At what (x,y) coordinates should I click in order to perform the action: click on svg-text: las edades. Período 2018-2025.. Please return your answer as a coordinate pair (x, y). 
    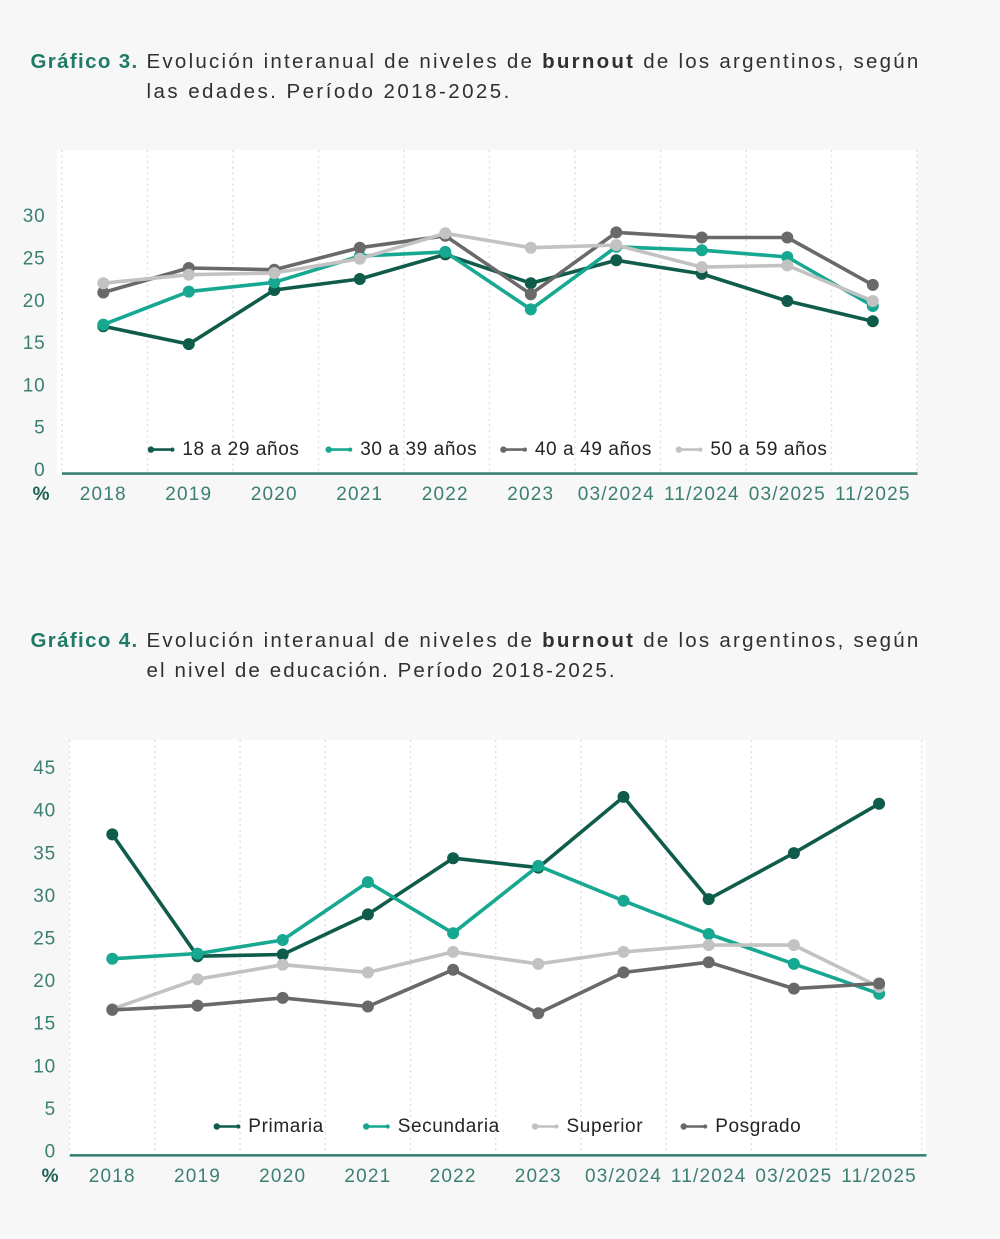
    Looking at the image, I should click on (329, 91).